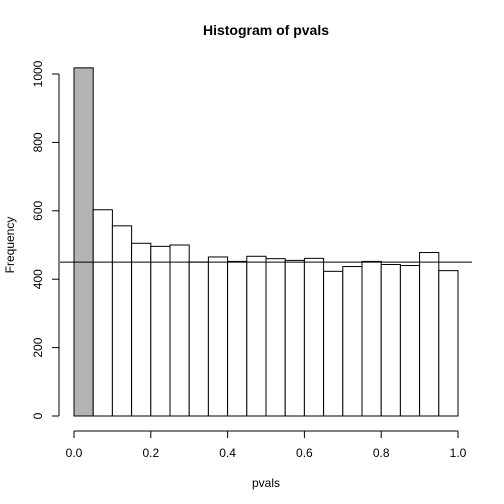  What do you see at coordinates (10, 245) in the screenshot?
I see `y-axis-label: Frequency` at bounding box center [10, 245].